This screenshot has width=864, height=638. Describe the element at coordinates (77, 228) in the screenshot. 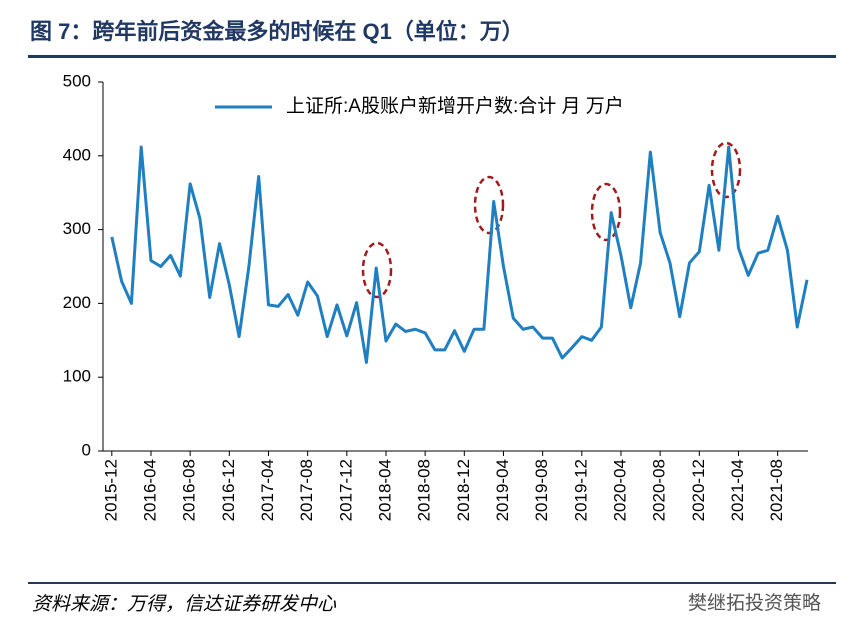

I see `y-tick-label: 300` at that location.